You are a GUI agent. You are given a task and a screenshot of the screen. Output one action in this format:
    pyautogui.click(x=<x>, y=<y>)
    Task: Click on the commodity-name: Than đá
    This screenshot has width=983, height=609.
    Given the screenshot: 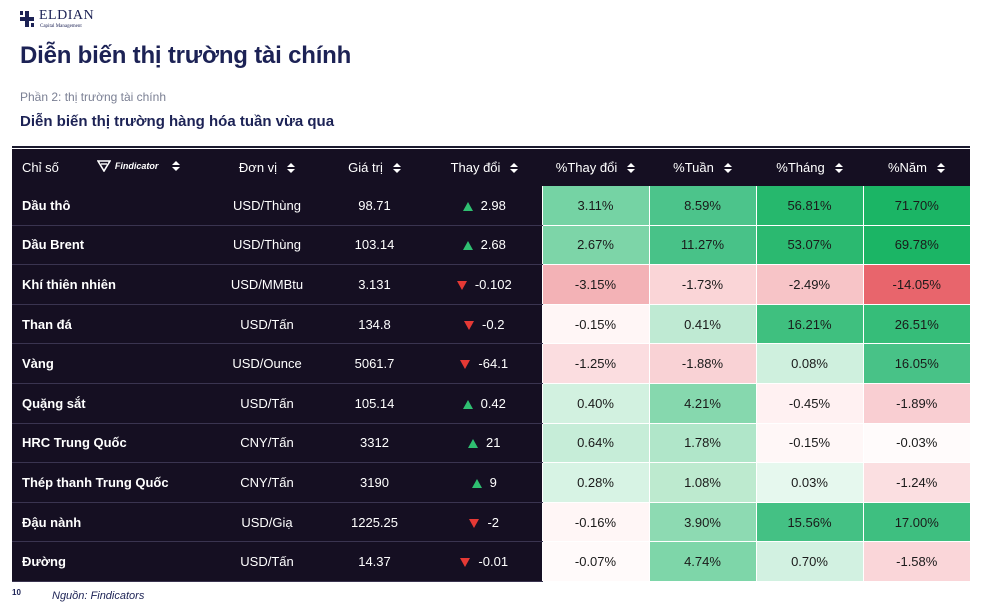 What is the action you would take?
    pyautogui.click(x=112, y=324)
    